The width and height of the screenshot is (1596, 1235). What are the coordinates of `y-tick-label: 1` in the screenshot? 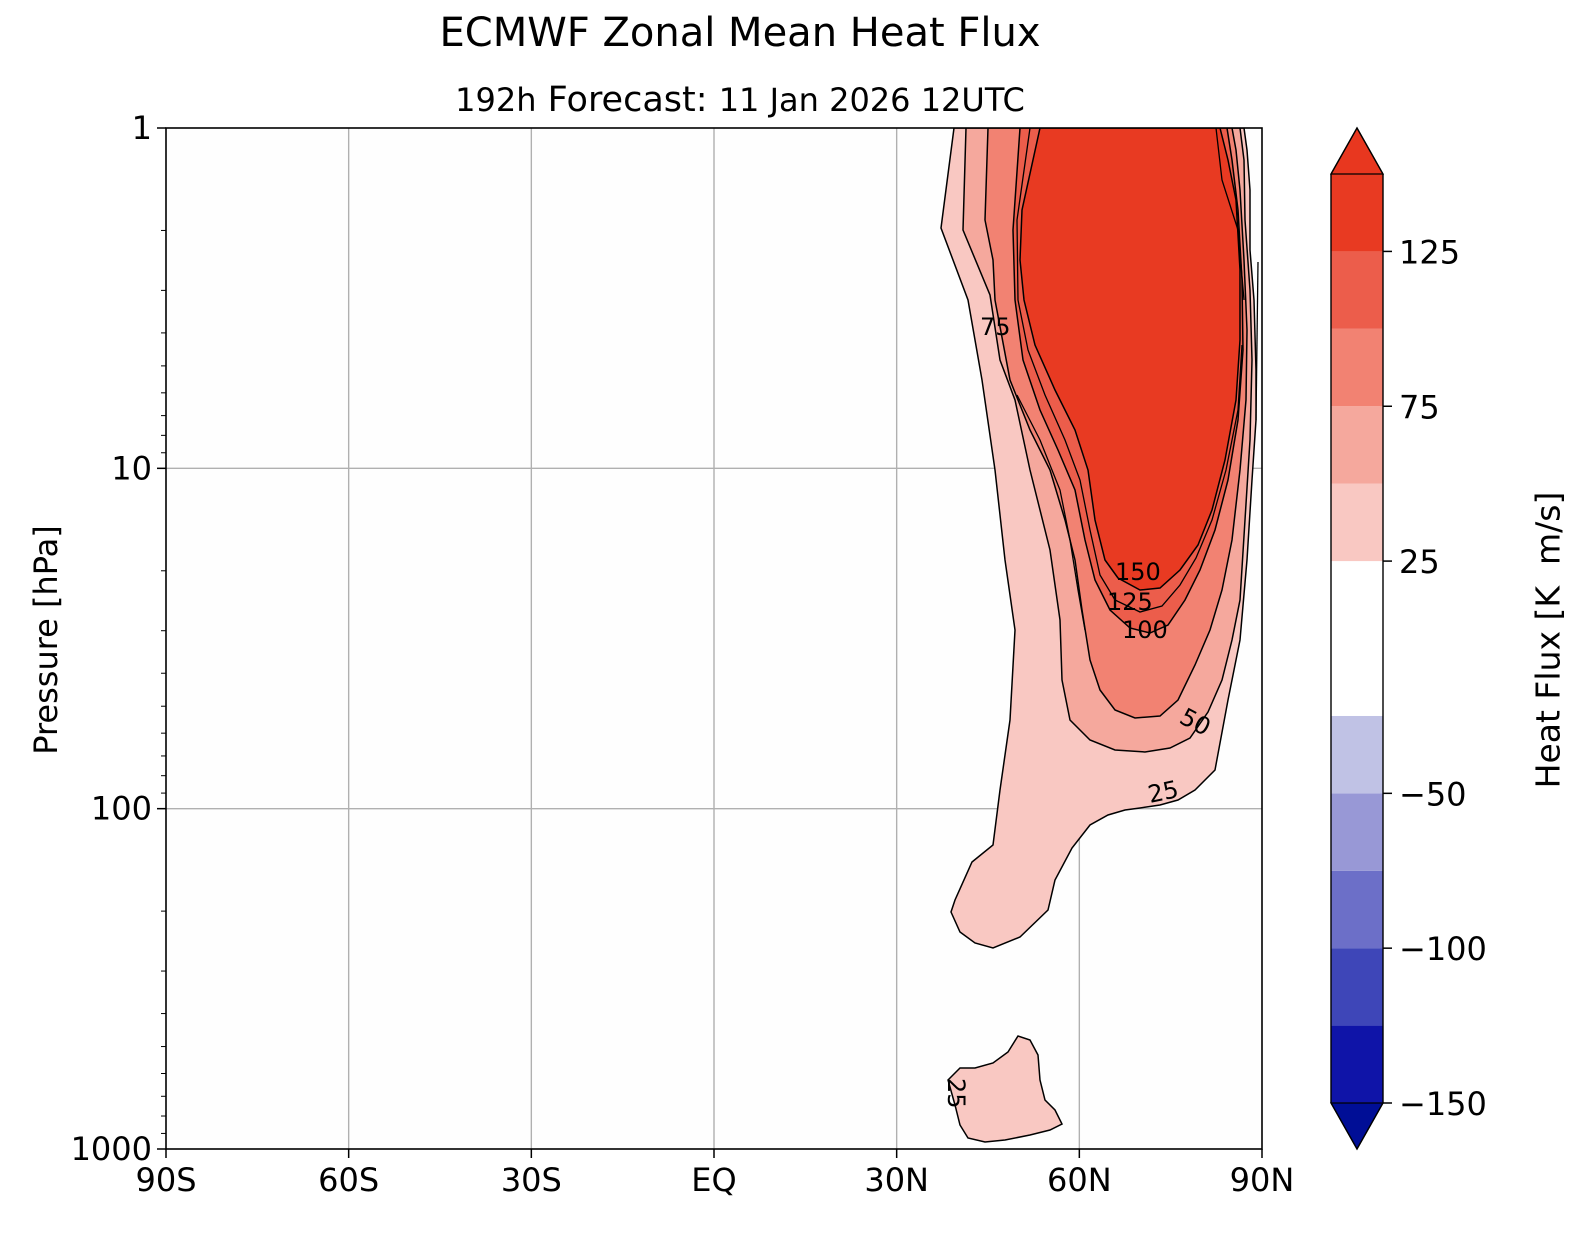 It's located at (142, 128).